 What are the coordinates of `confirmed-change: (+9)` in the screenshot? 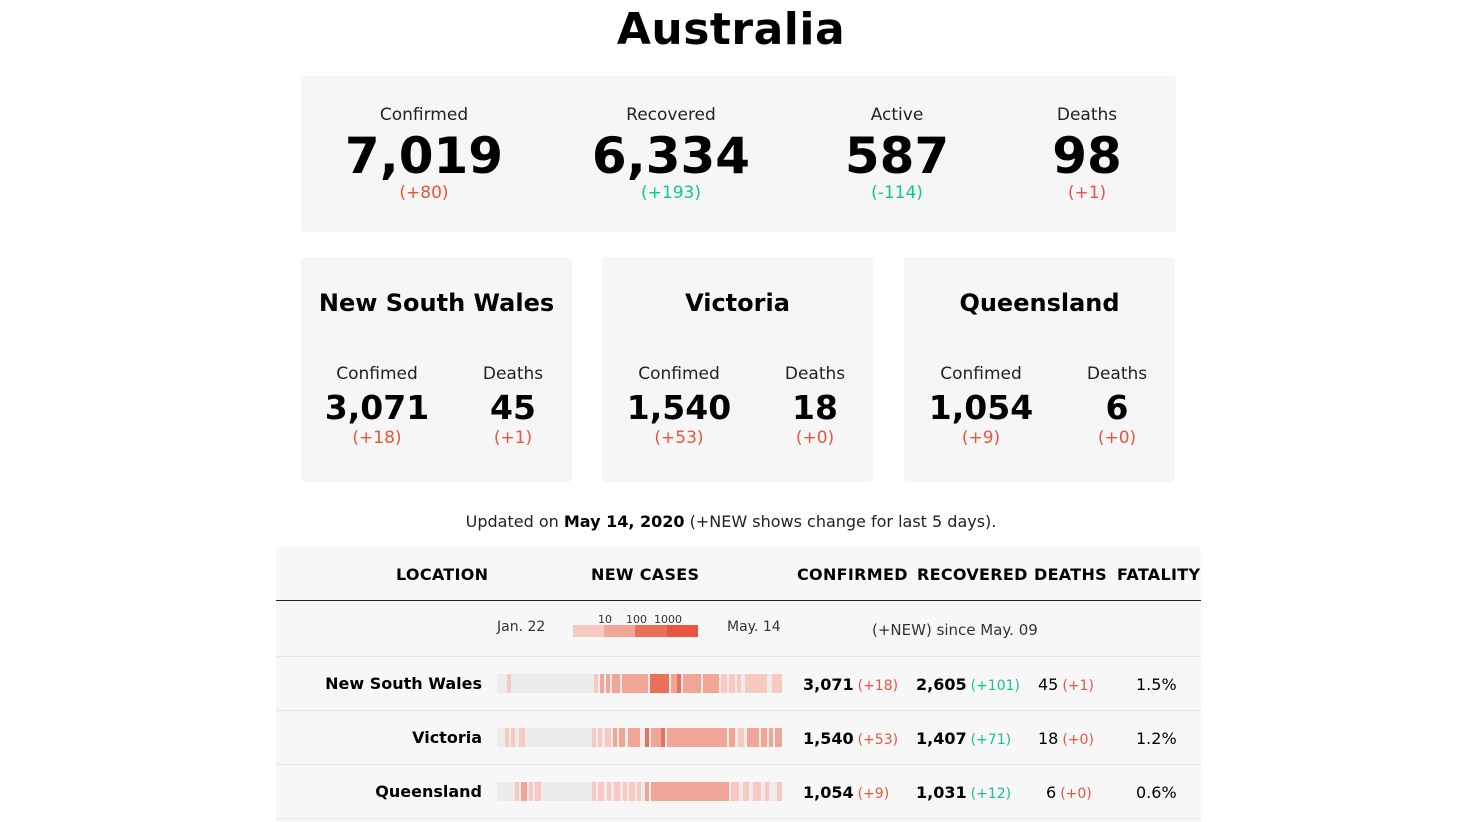 It's located at (873, 794).